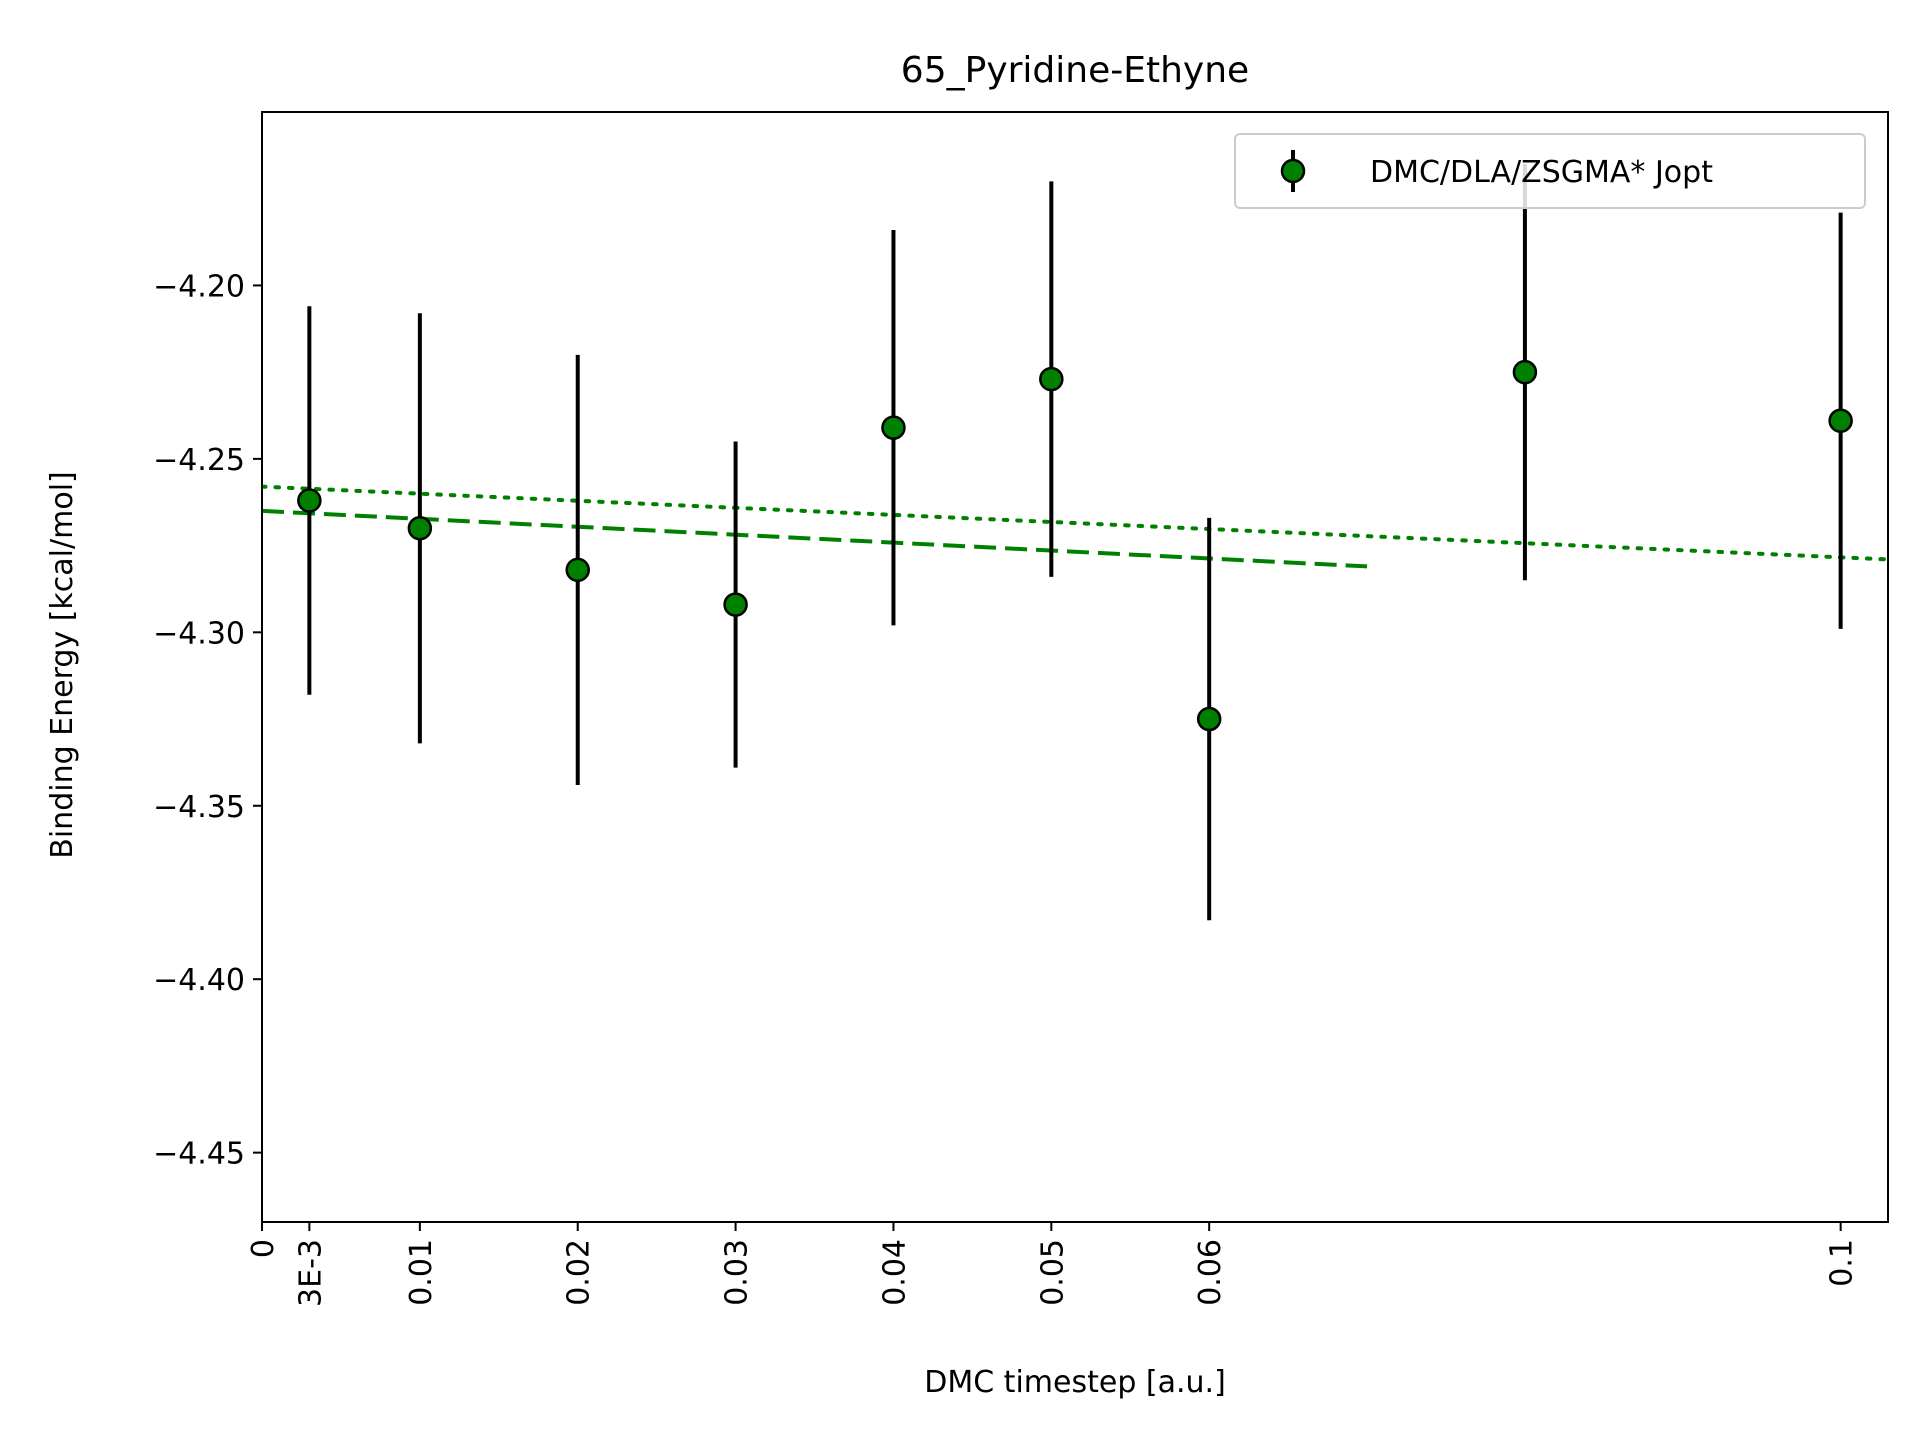  I want to click on chart-title: 65_Pyridine-Ethyne, so click(1075, 70).